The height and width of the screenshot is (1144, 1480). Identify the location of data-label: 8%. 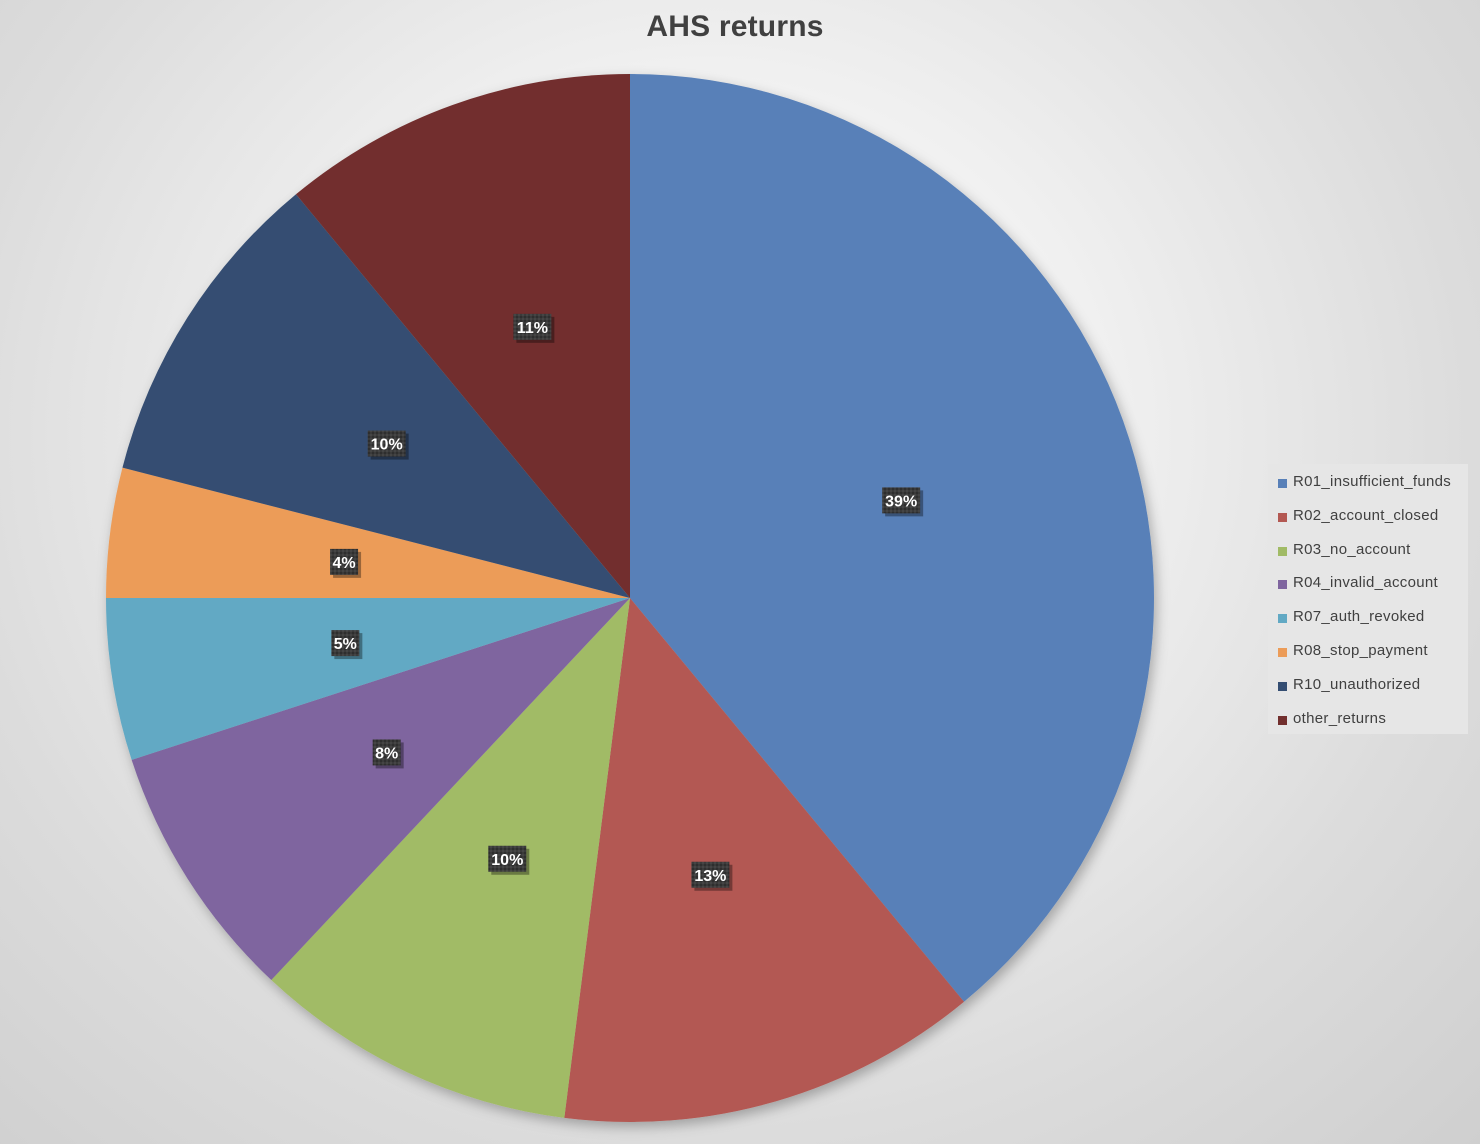
(388, 754).